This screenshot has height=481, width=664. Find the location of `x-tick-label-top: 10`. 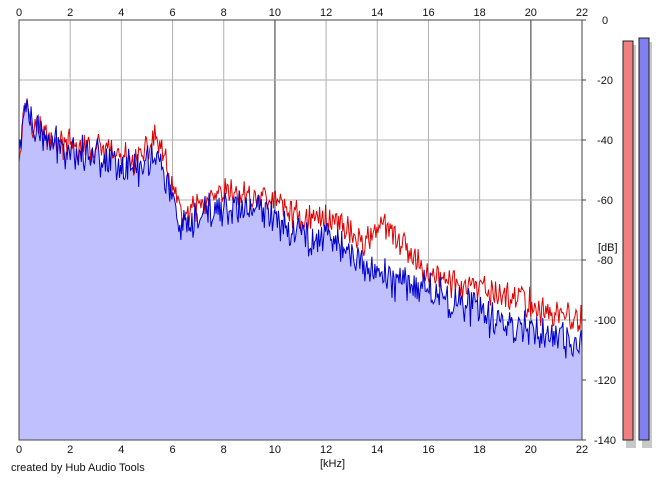

x-tick-label-top: 10 is located at coordinates (275, 13).